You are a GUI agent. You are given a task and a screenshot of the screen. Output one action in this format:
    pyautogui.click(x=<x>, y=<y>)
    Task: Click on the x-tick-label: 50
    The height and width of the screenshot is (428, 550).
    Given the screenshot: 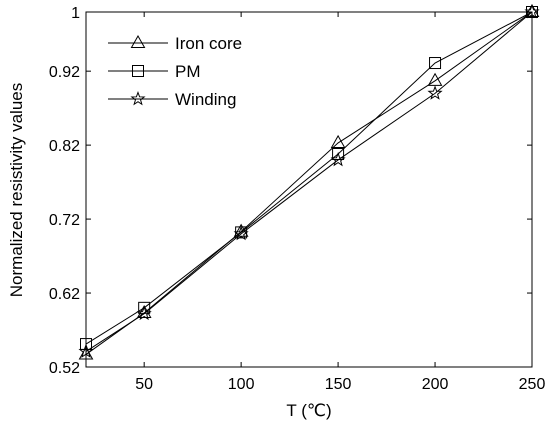 What is the action you would take?
    pyautogui.click(x=144, y=384)
    